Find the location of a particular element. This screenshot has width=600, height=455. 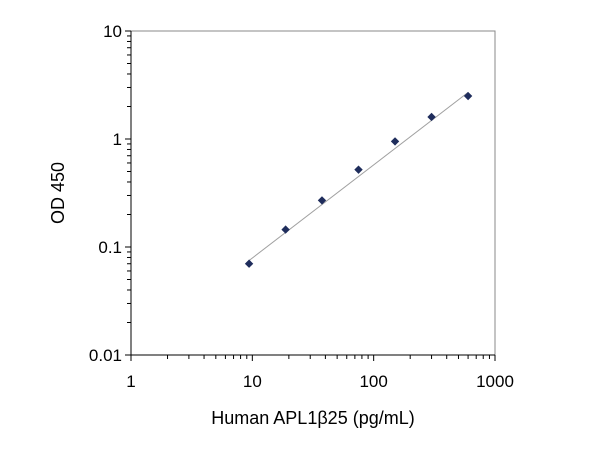

y-tick-label: 0.01 is located at coordinates (105, 355).